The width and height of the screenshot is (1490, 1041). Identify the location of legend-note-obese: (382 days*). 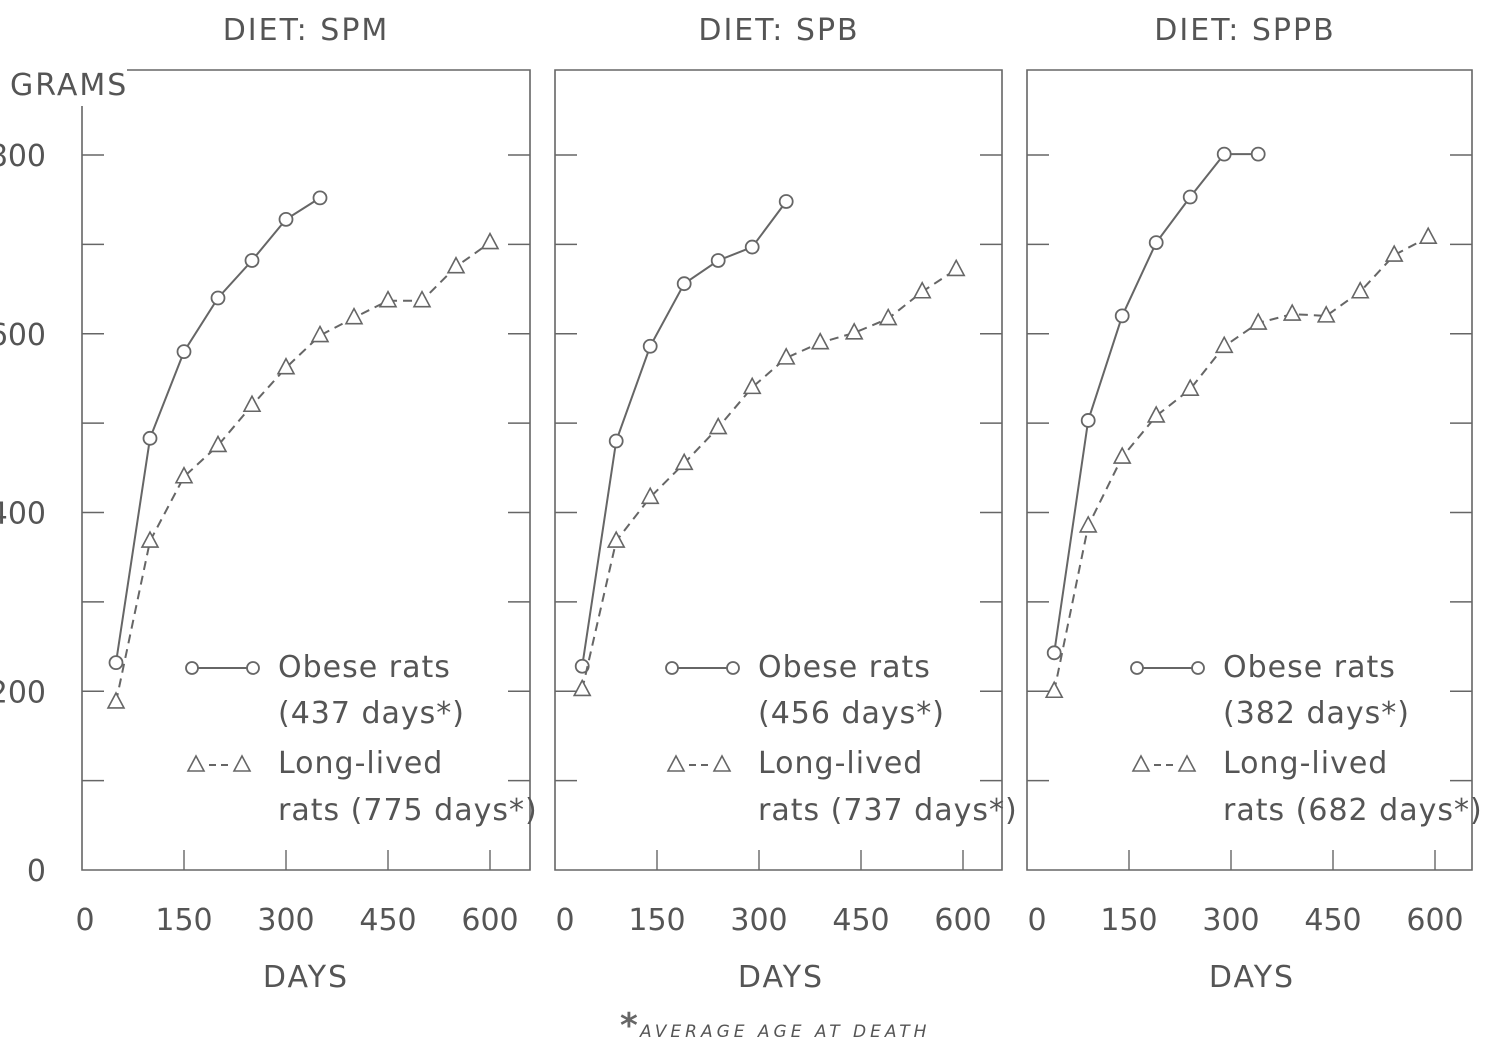
(1316, 713).